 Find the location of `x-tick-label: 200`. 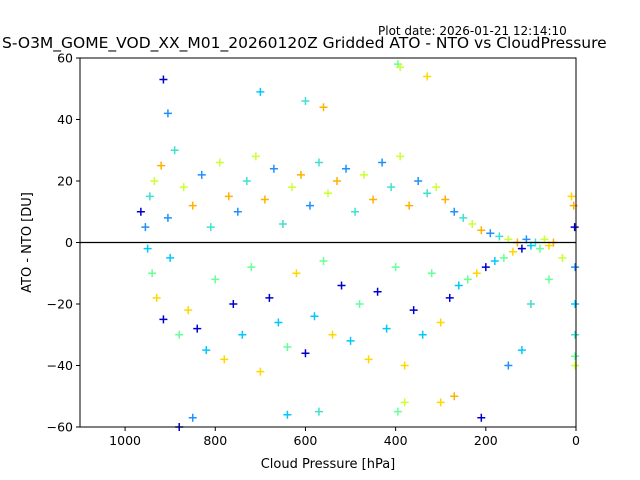

x-tick-label: 200 is located at coordinates (486, 440).